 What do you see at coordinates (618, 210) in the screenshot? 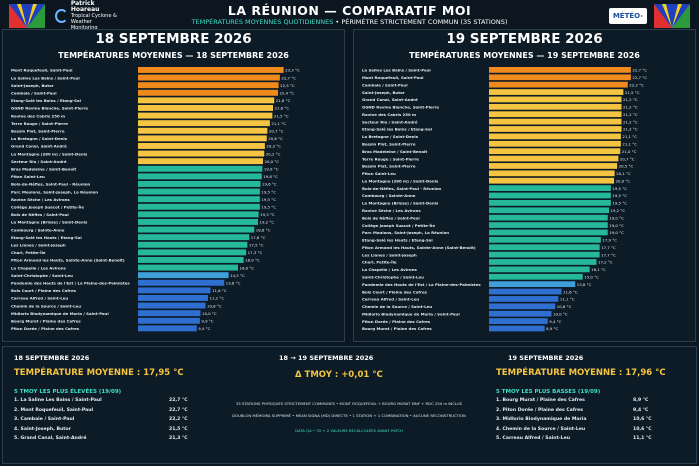
I see `bar-value-label: 19,2 °C` at bounding box center [618, 210].